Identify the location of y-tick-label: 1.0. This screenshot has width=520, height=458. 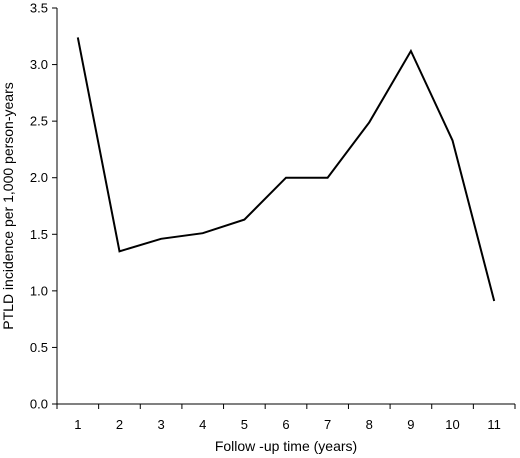
(39, 290).